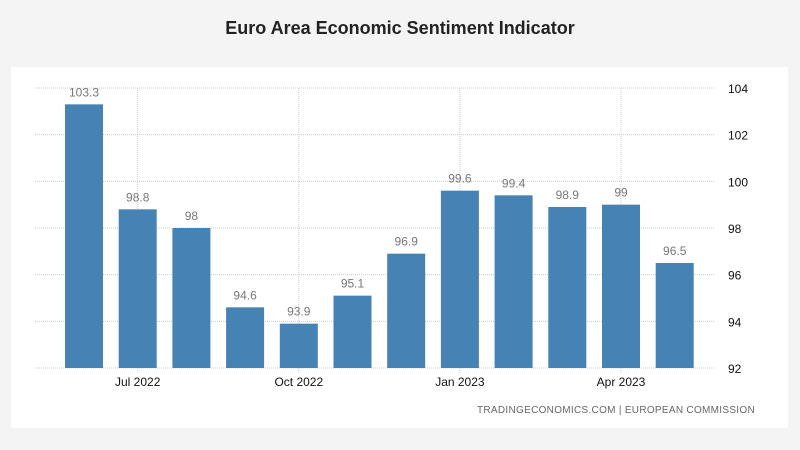  I want to click on data-label: 93.9, so click(299, 312).